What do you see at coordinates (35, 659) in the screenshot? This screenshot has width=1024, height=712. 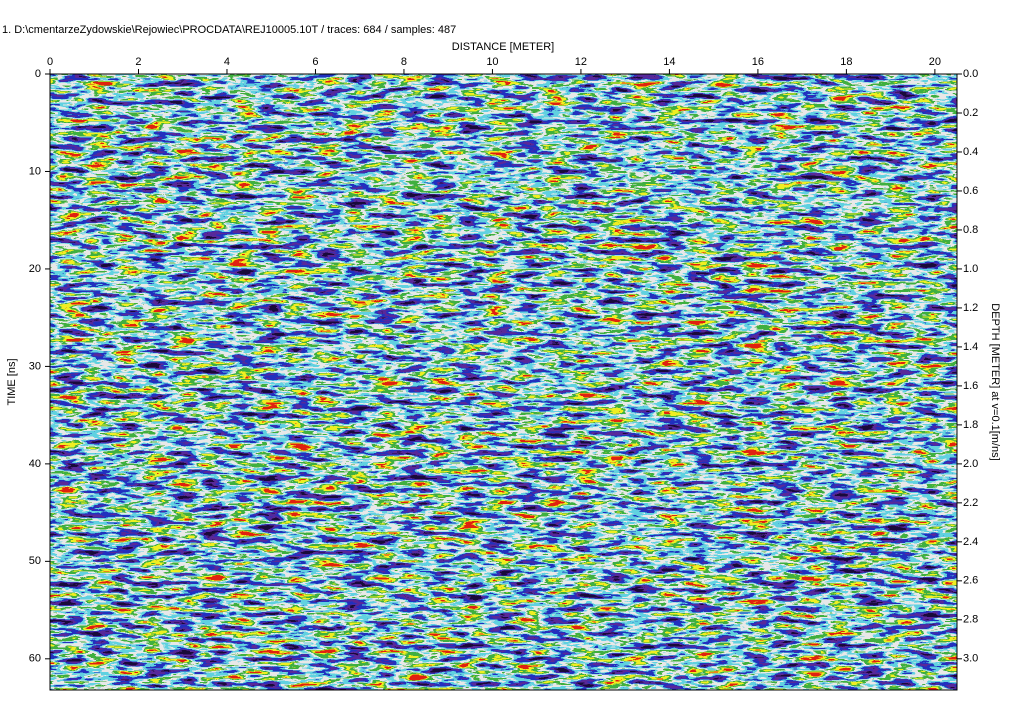 I see `y-tick-label: 60` at bounding box center [35, 659].